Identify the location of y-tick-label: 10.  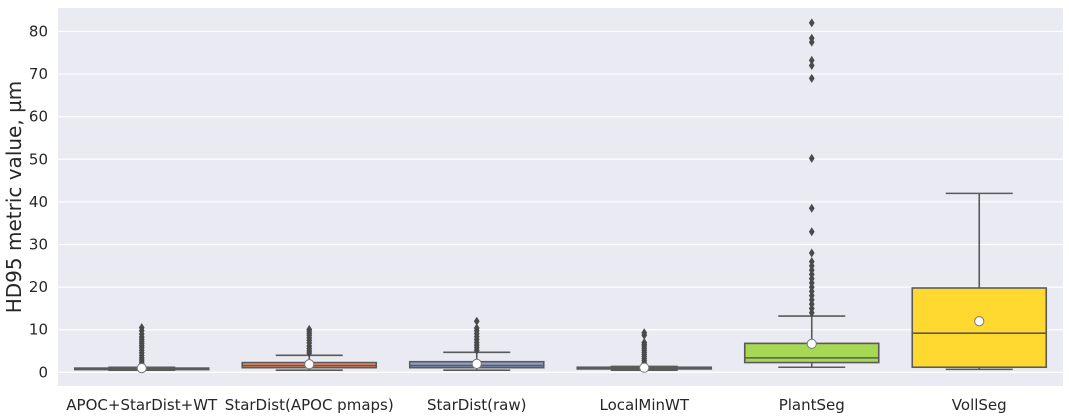
(38, 330).